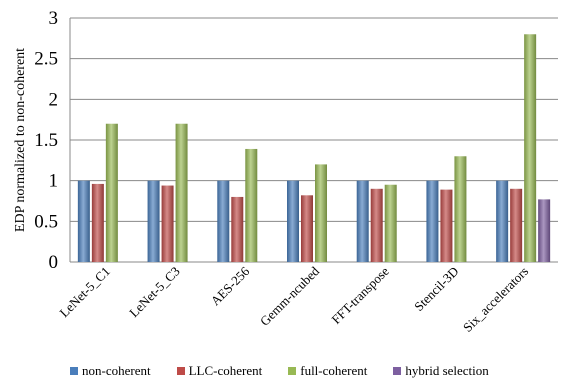 Image resolution: width=563 pixels, height=383 pixels. What do you see at coordinates (390, 223) in the screenshot?
I see `bar-full-coherent-fft-transpose` at bounding box center [390, 223].